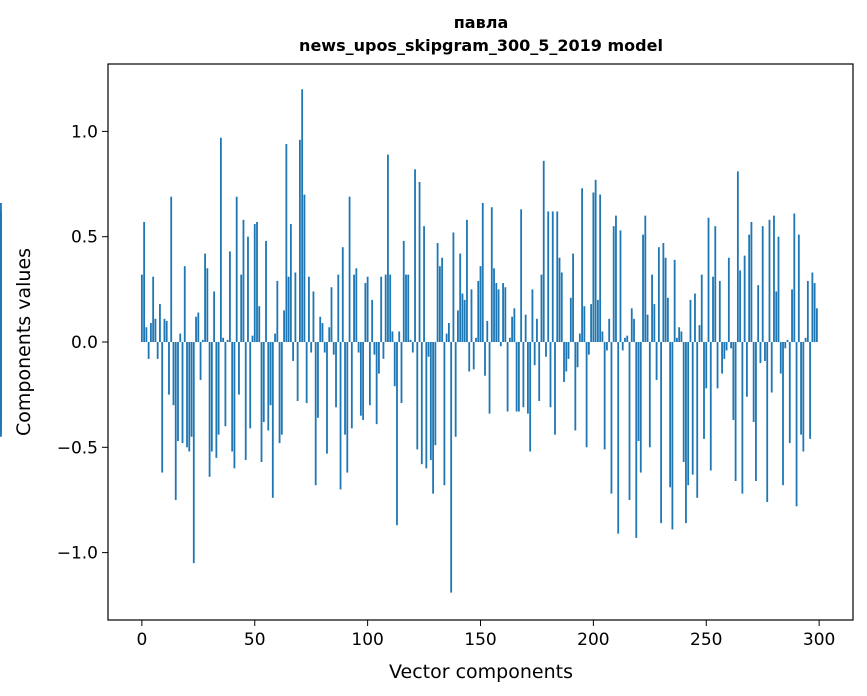  Describe the element at coordinates (141, 640) in the screenshot. I see `x-tick-label: 0` at that location.